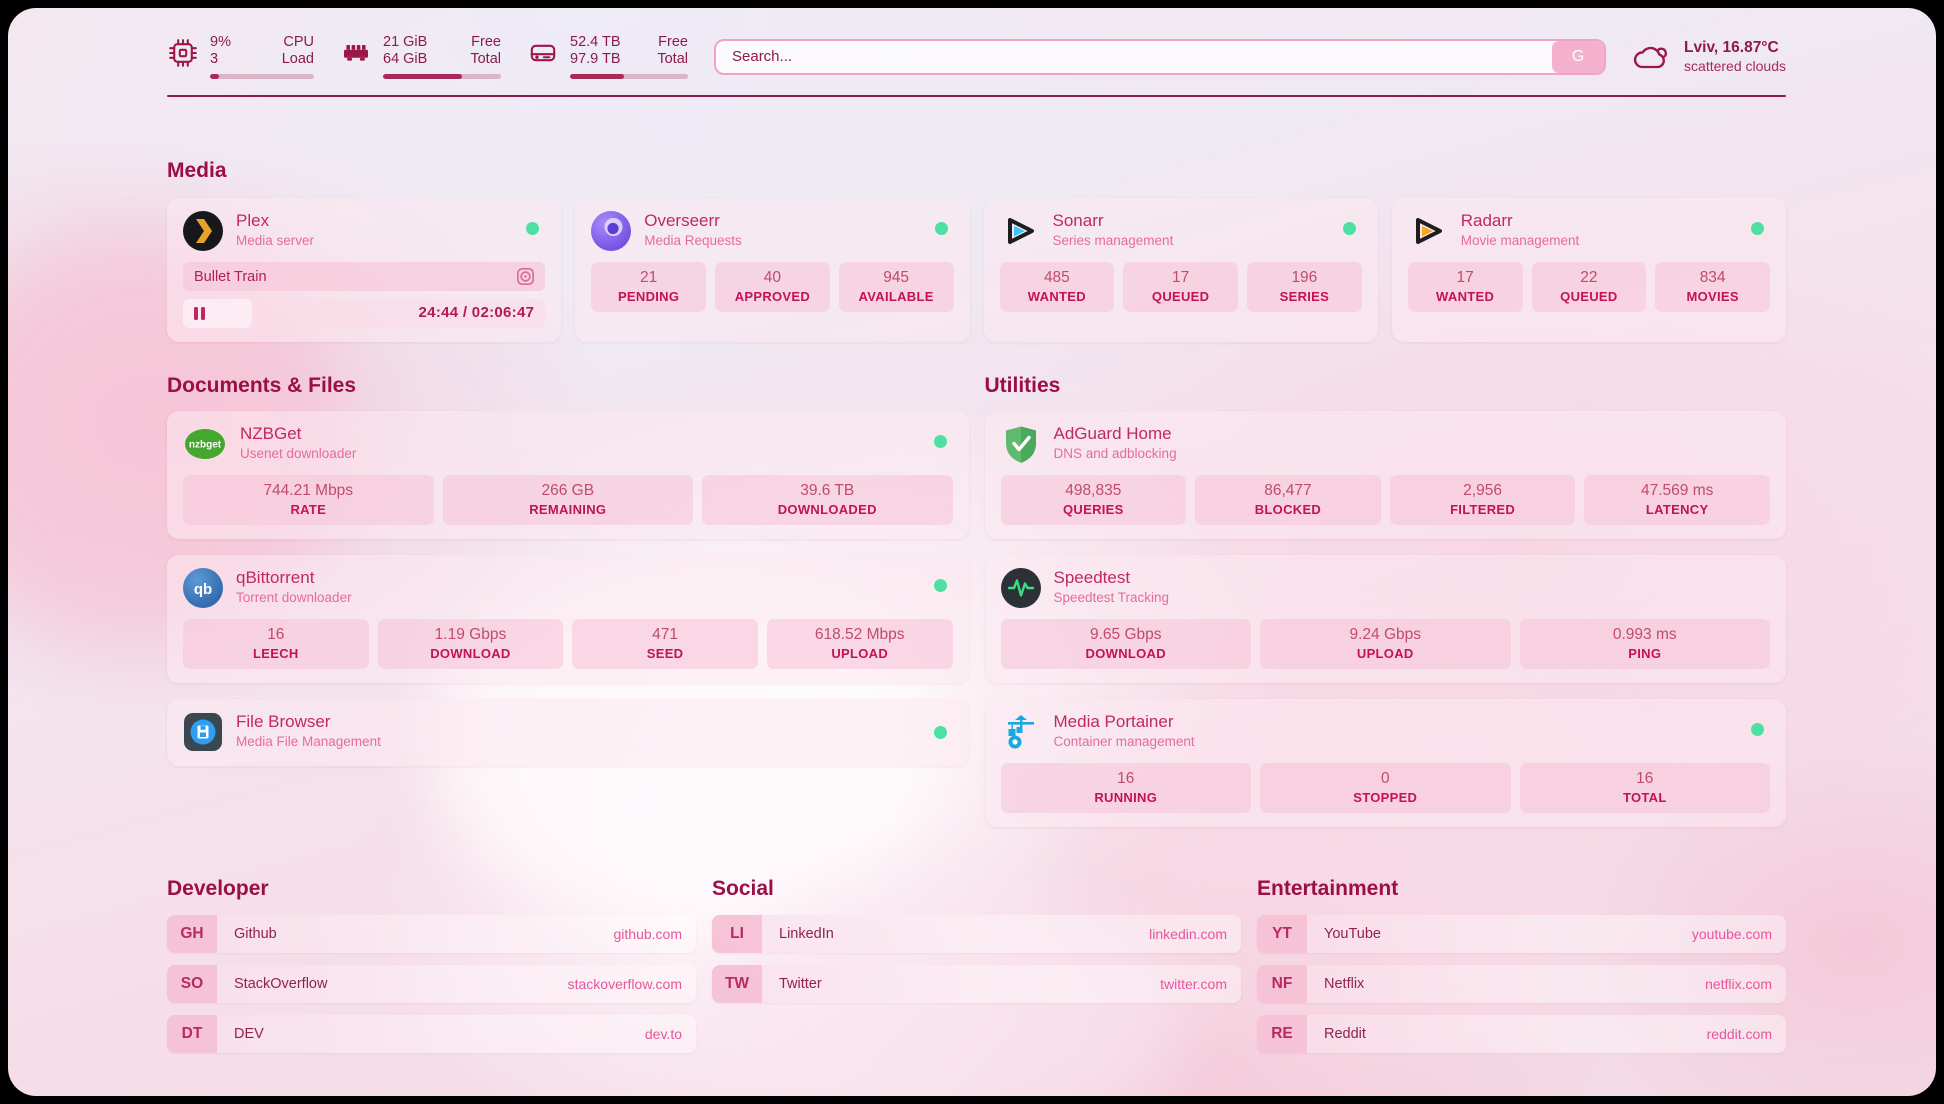 This screenshot has width=1944, height=1104. Describe the element at coordinates (1482, 500) in the screenshot. I see `stat-filtered: 2,956 FILTERED` at that location.